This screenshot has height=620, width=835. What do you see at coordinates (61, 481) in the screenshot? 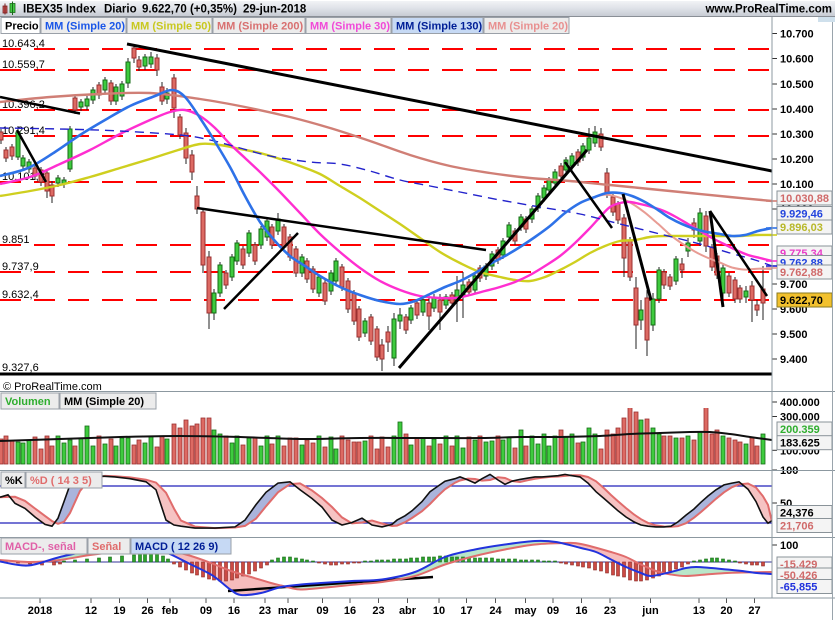
I see `svg-text: %D ( 14 3 5)` at bounding box center [61, 481].